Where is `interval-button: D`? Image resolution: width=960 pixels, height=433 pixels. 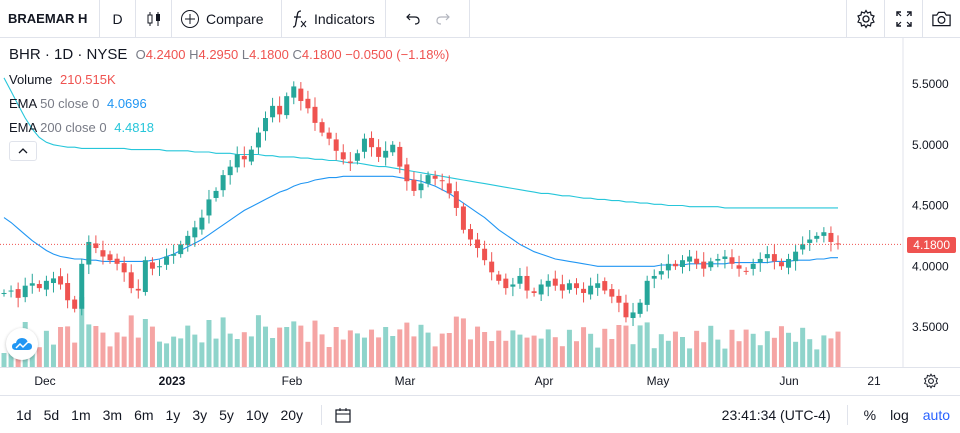
interval-button: D is located at coordinates (118, 19).